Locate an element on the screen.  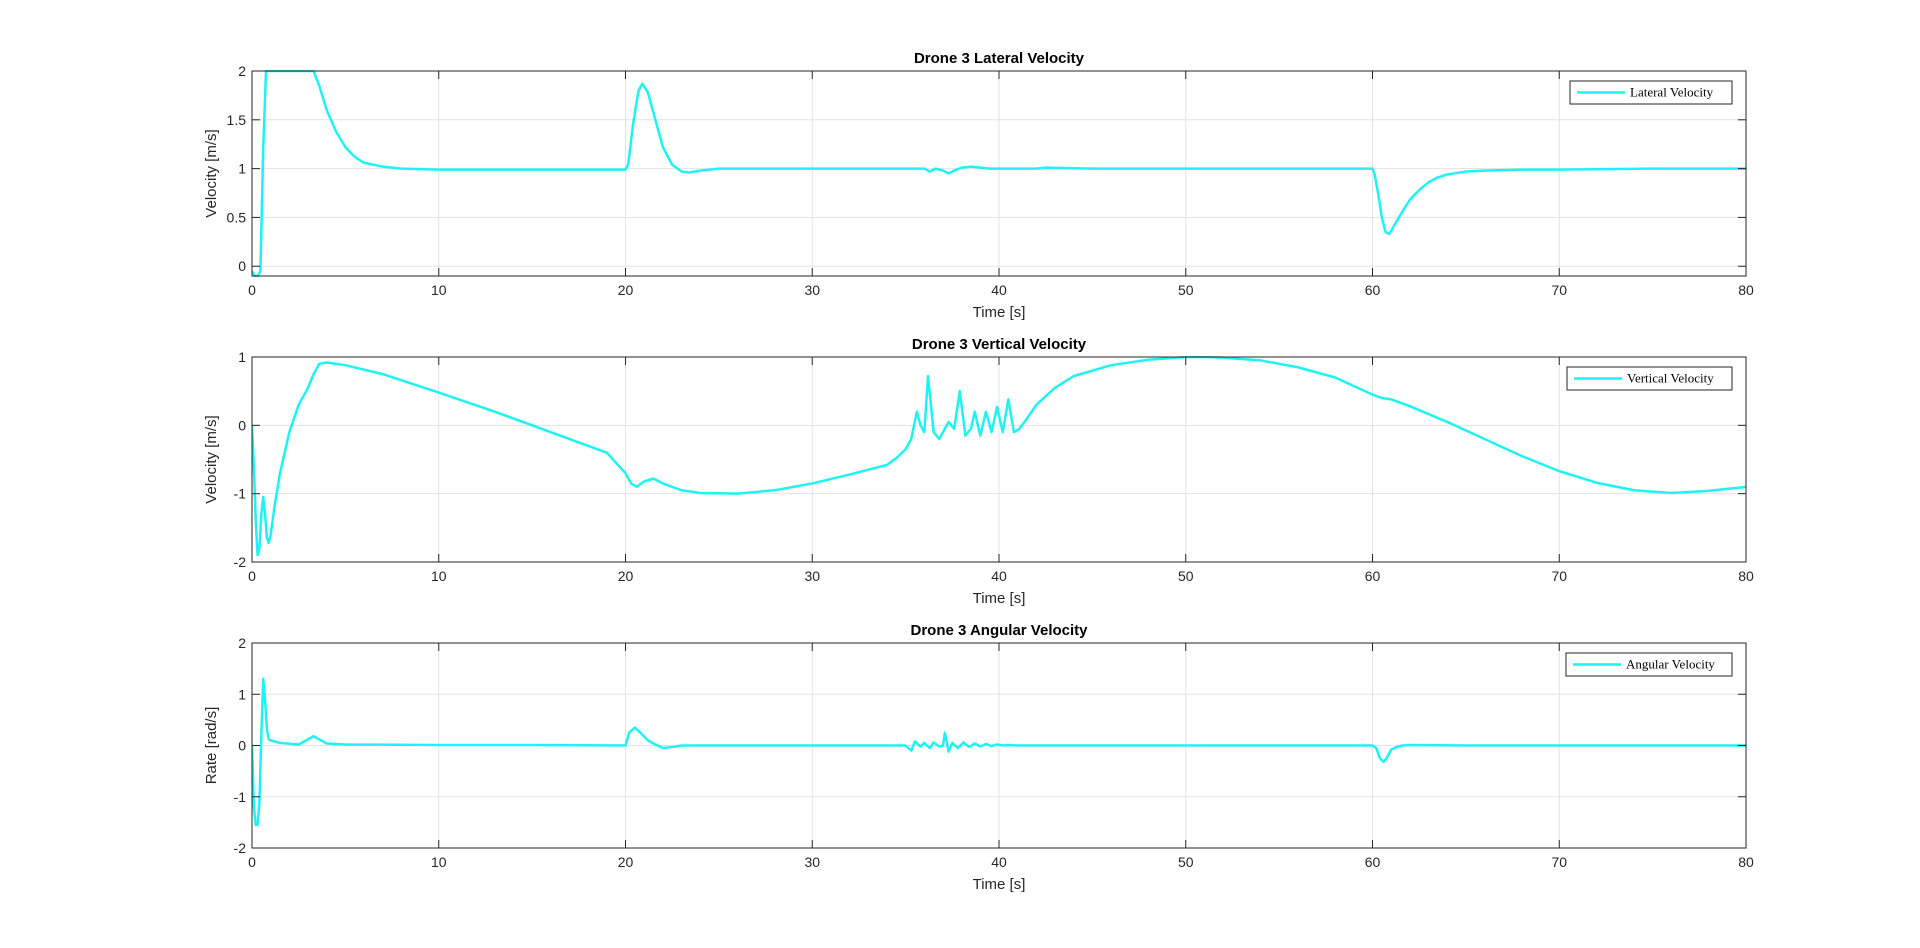
y-axis-label: Rate [rad/s] is located at coordinates (211, 746).